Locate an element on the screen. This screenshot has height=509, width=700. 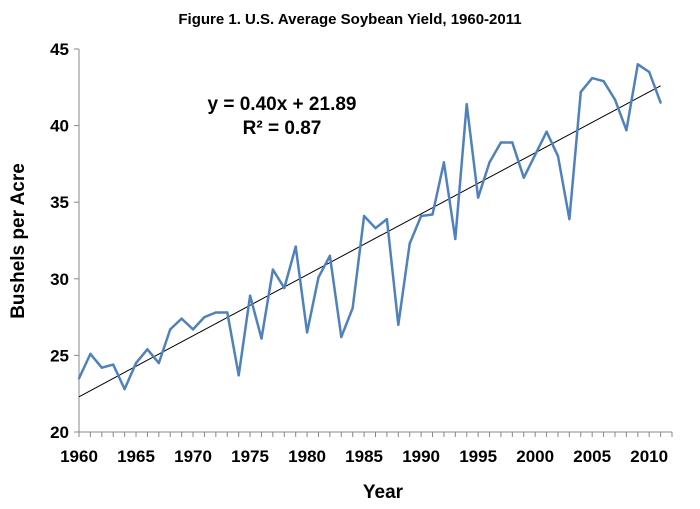
x-tick-label: 1975 is located at coordinates (250, 456).